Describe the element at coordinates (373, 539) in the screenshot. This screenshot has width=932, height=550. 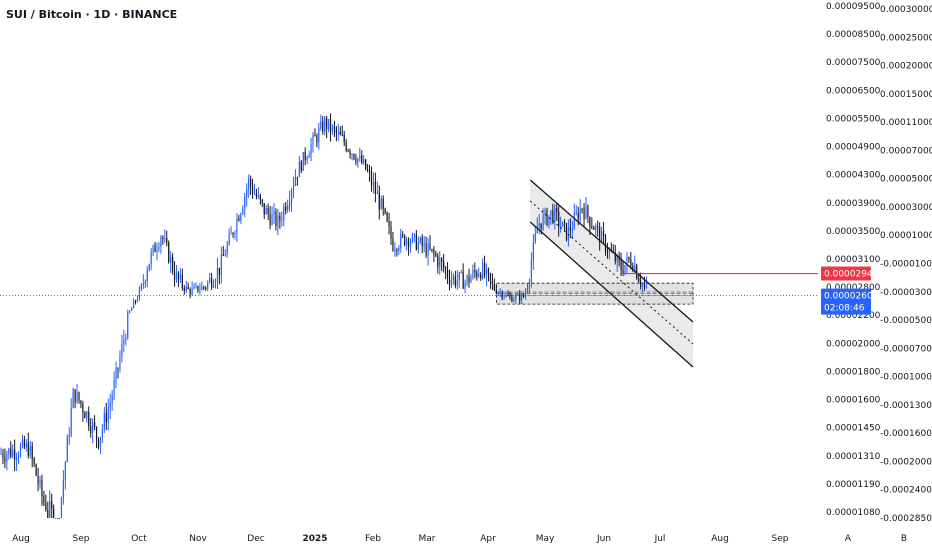
I see `time-tick: Feb` at that location.